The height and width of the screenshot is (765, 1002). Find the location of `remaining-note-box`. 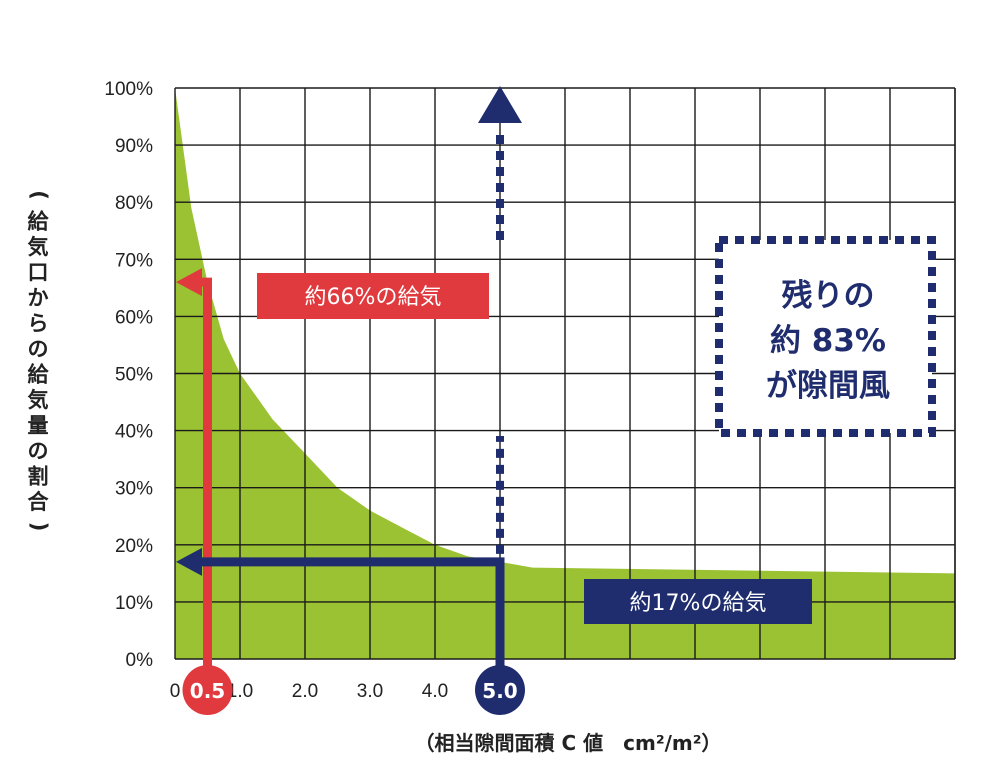

remaining-note-box is located at coordinates (825, 336).